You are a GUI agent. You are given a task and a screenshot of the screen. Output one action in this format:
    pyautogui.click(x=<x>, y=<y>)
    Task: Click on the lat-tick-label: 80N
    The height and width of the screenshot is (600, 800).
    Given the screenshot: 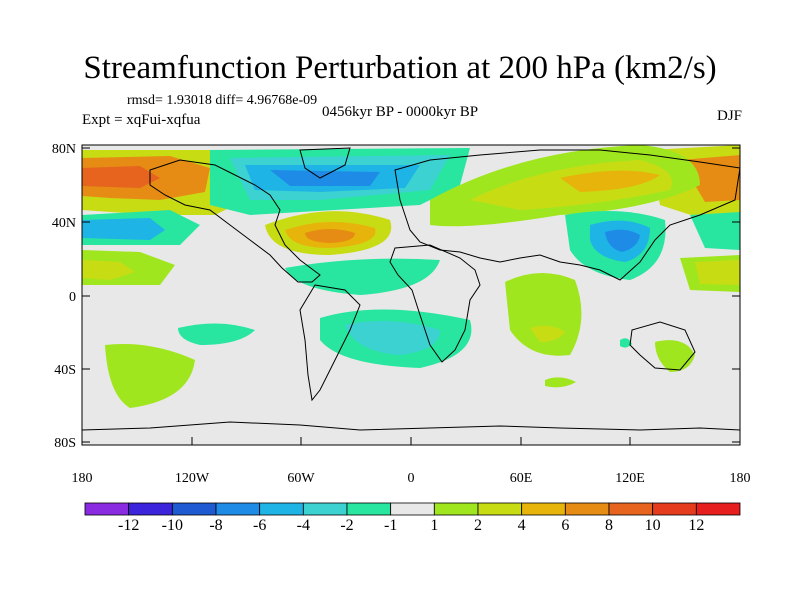 What is the action you would take?
    pyautogui.click(x=64, y=149)
    